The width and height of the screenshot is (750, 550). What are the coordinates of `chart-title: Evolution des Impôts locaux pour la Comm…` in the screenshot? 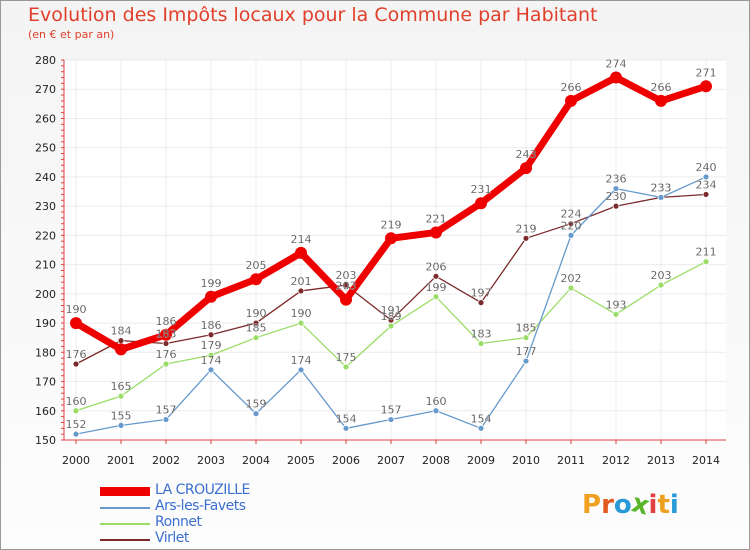 It's located at (313, 15).